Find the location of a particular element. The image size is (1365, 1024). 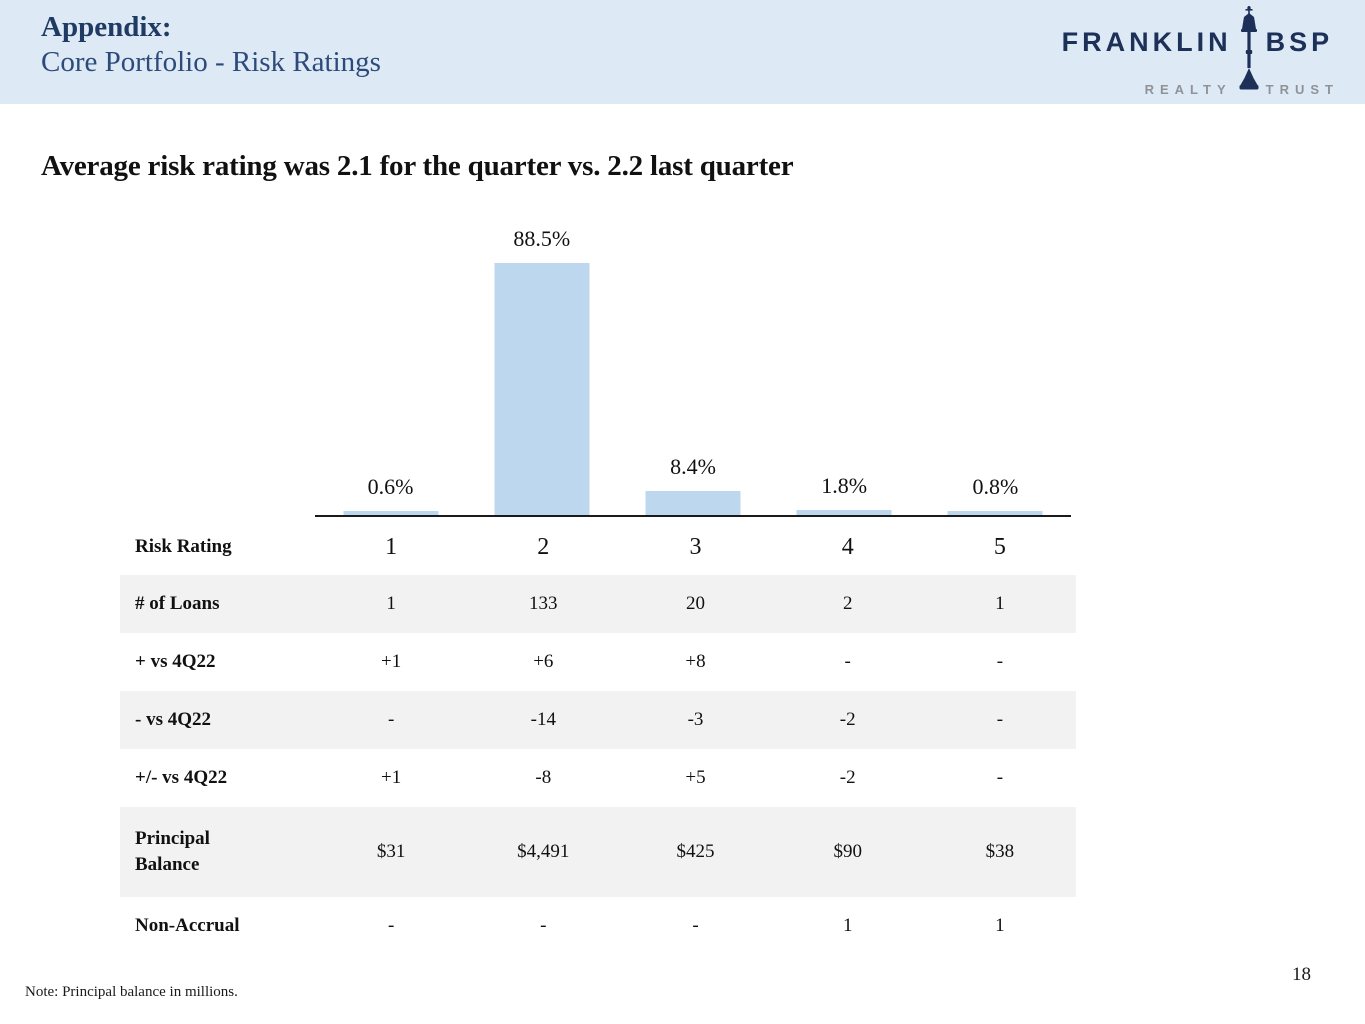

table-cell: $4,491 is located at coordinates (543, 851).